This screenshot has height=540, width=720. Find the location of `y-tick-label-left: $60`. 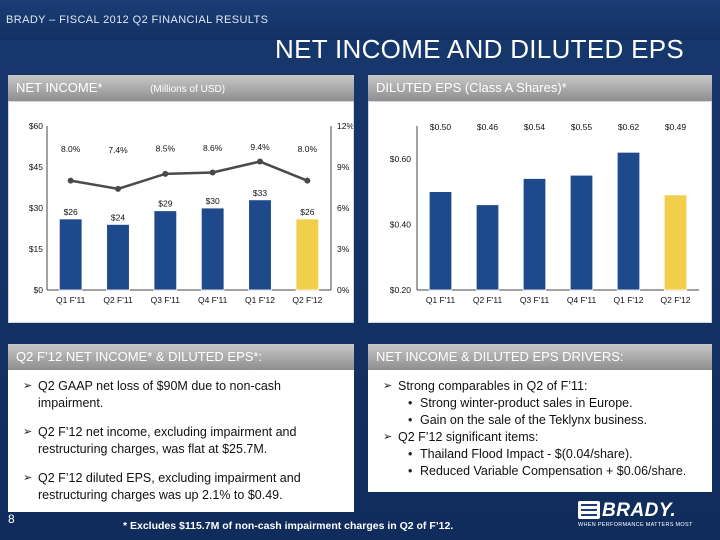

y-tick-label-left: $60 is located at coordinates (36, 126).